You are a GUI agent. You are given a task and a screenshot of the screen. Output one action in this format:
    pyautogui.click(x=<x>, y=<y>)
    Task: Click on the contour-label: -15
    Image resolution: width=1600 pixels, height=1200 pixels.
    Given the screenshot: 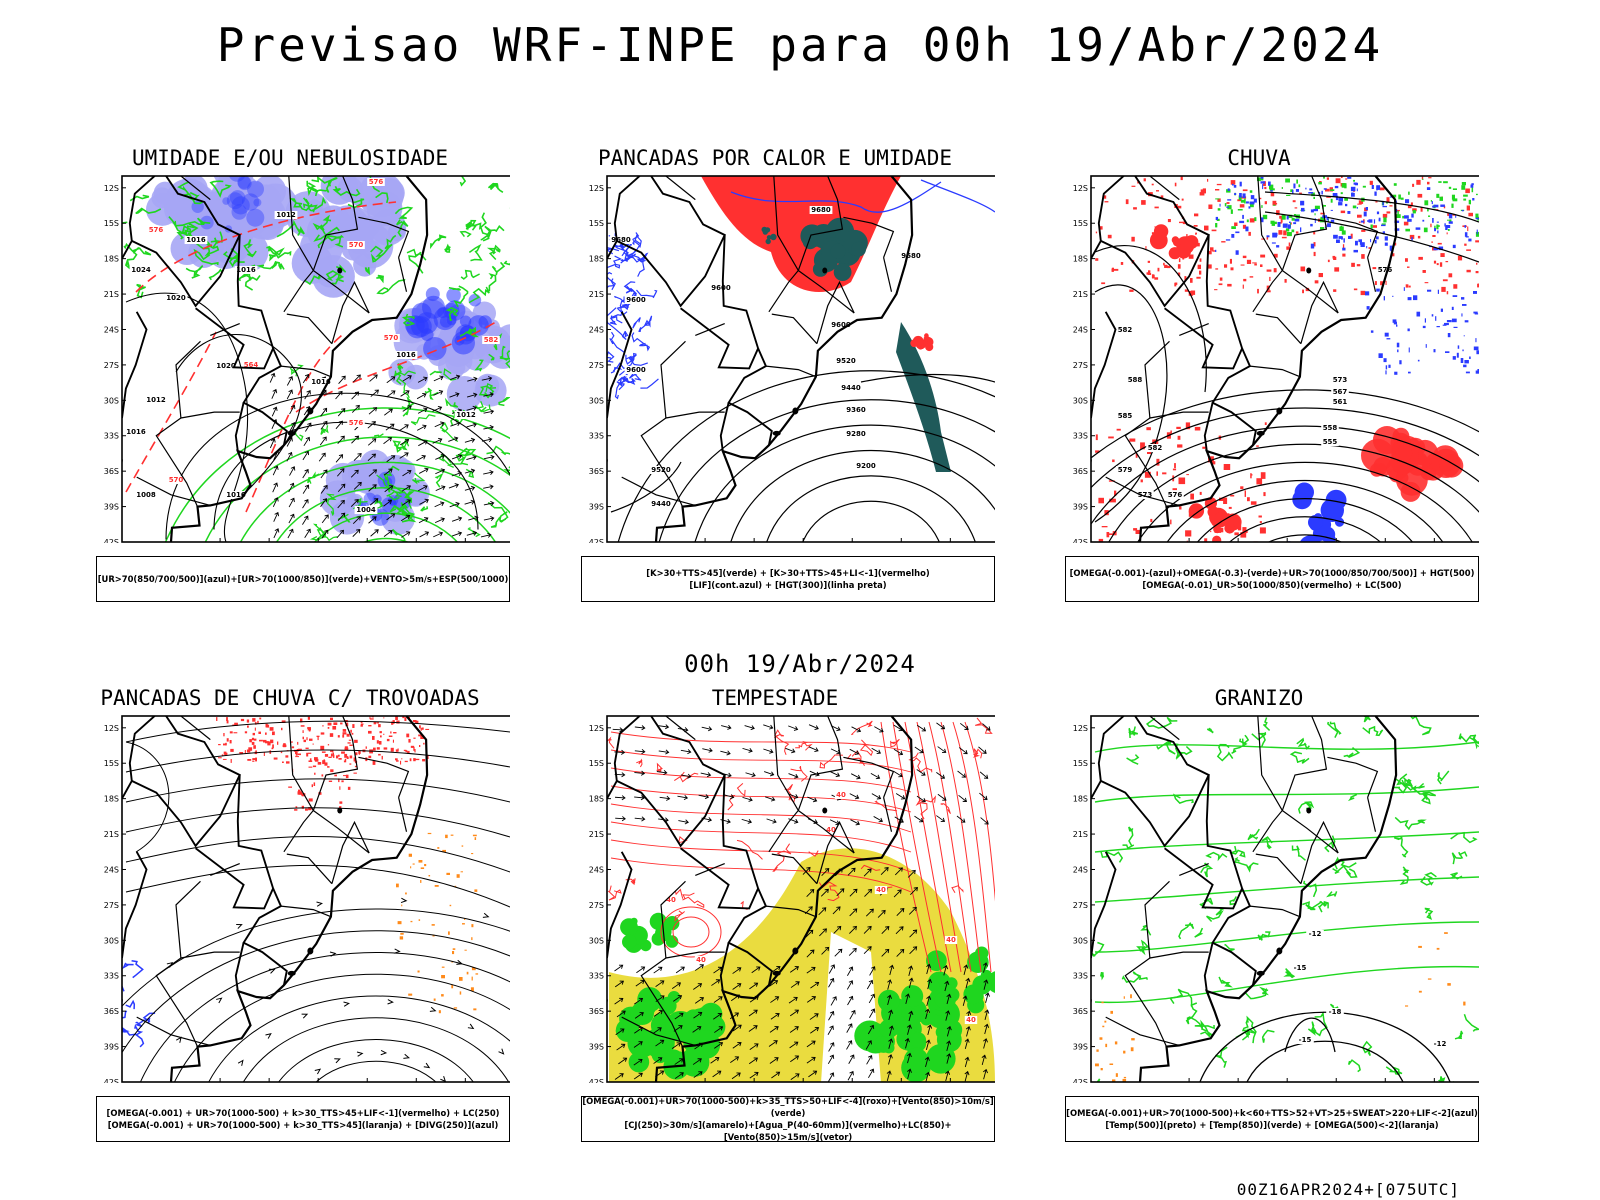 What is the action you would take?
    pyautogui.click(x=1305, y=1040)
    